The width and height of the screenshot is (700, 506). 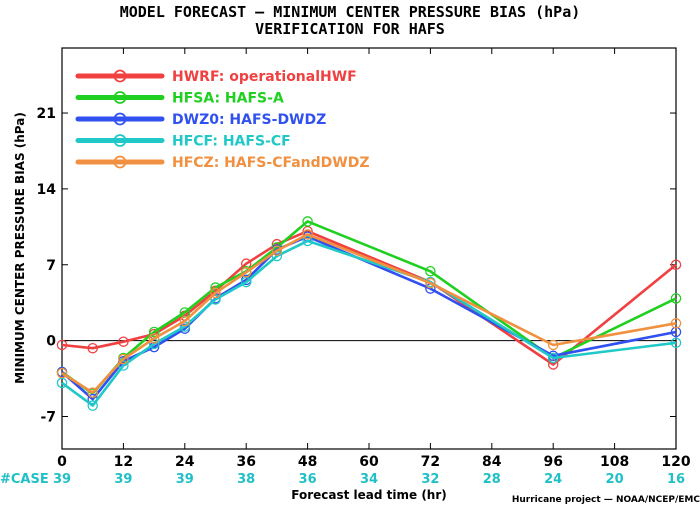 What do you see at coordinates (245, 462) in the screenshot?
I see `x-tick-label: 36` at bounding box center [245, 462].